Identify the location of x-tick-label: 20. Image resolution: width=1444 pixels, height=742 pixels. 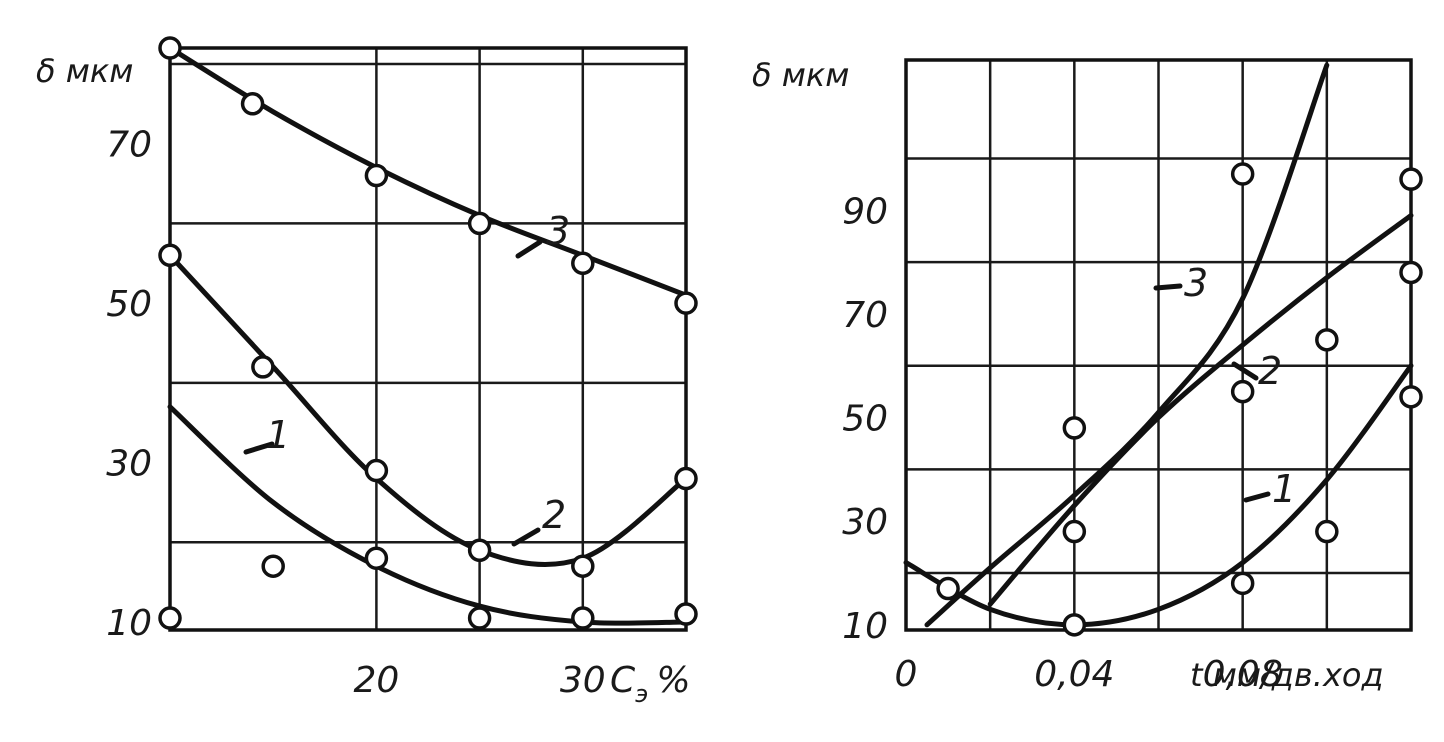
(376, 680).